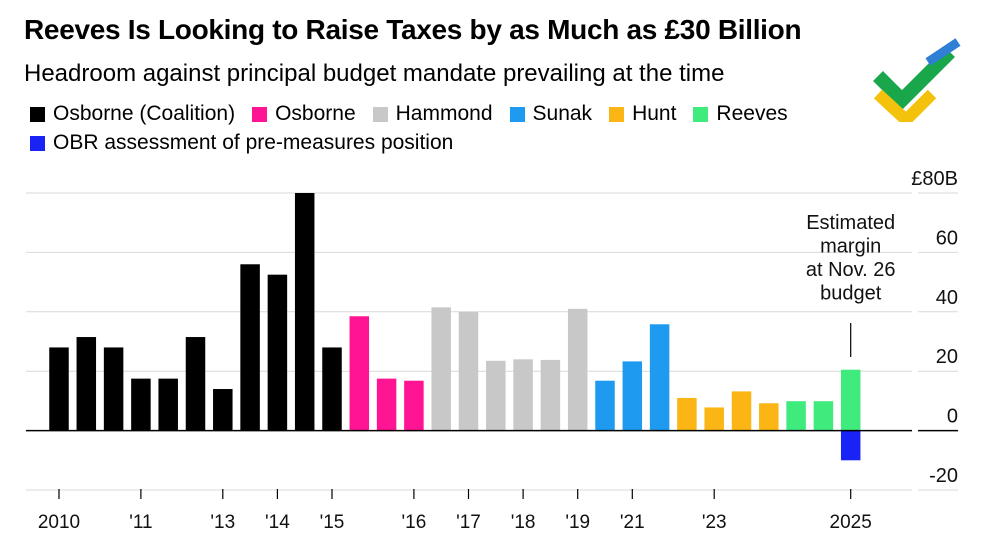  What do you see at coordinates (714, 522) in the screenshot?
I see `x-tick-label: '23` at bounding box center [714, 522].